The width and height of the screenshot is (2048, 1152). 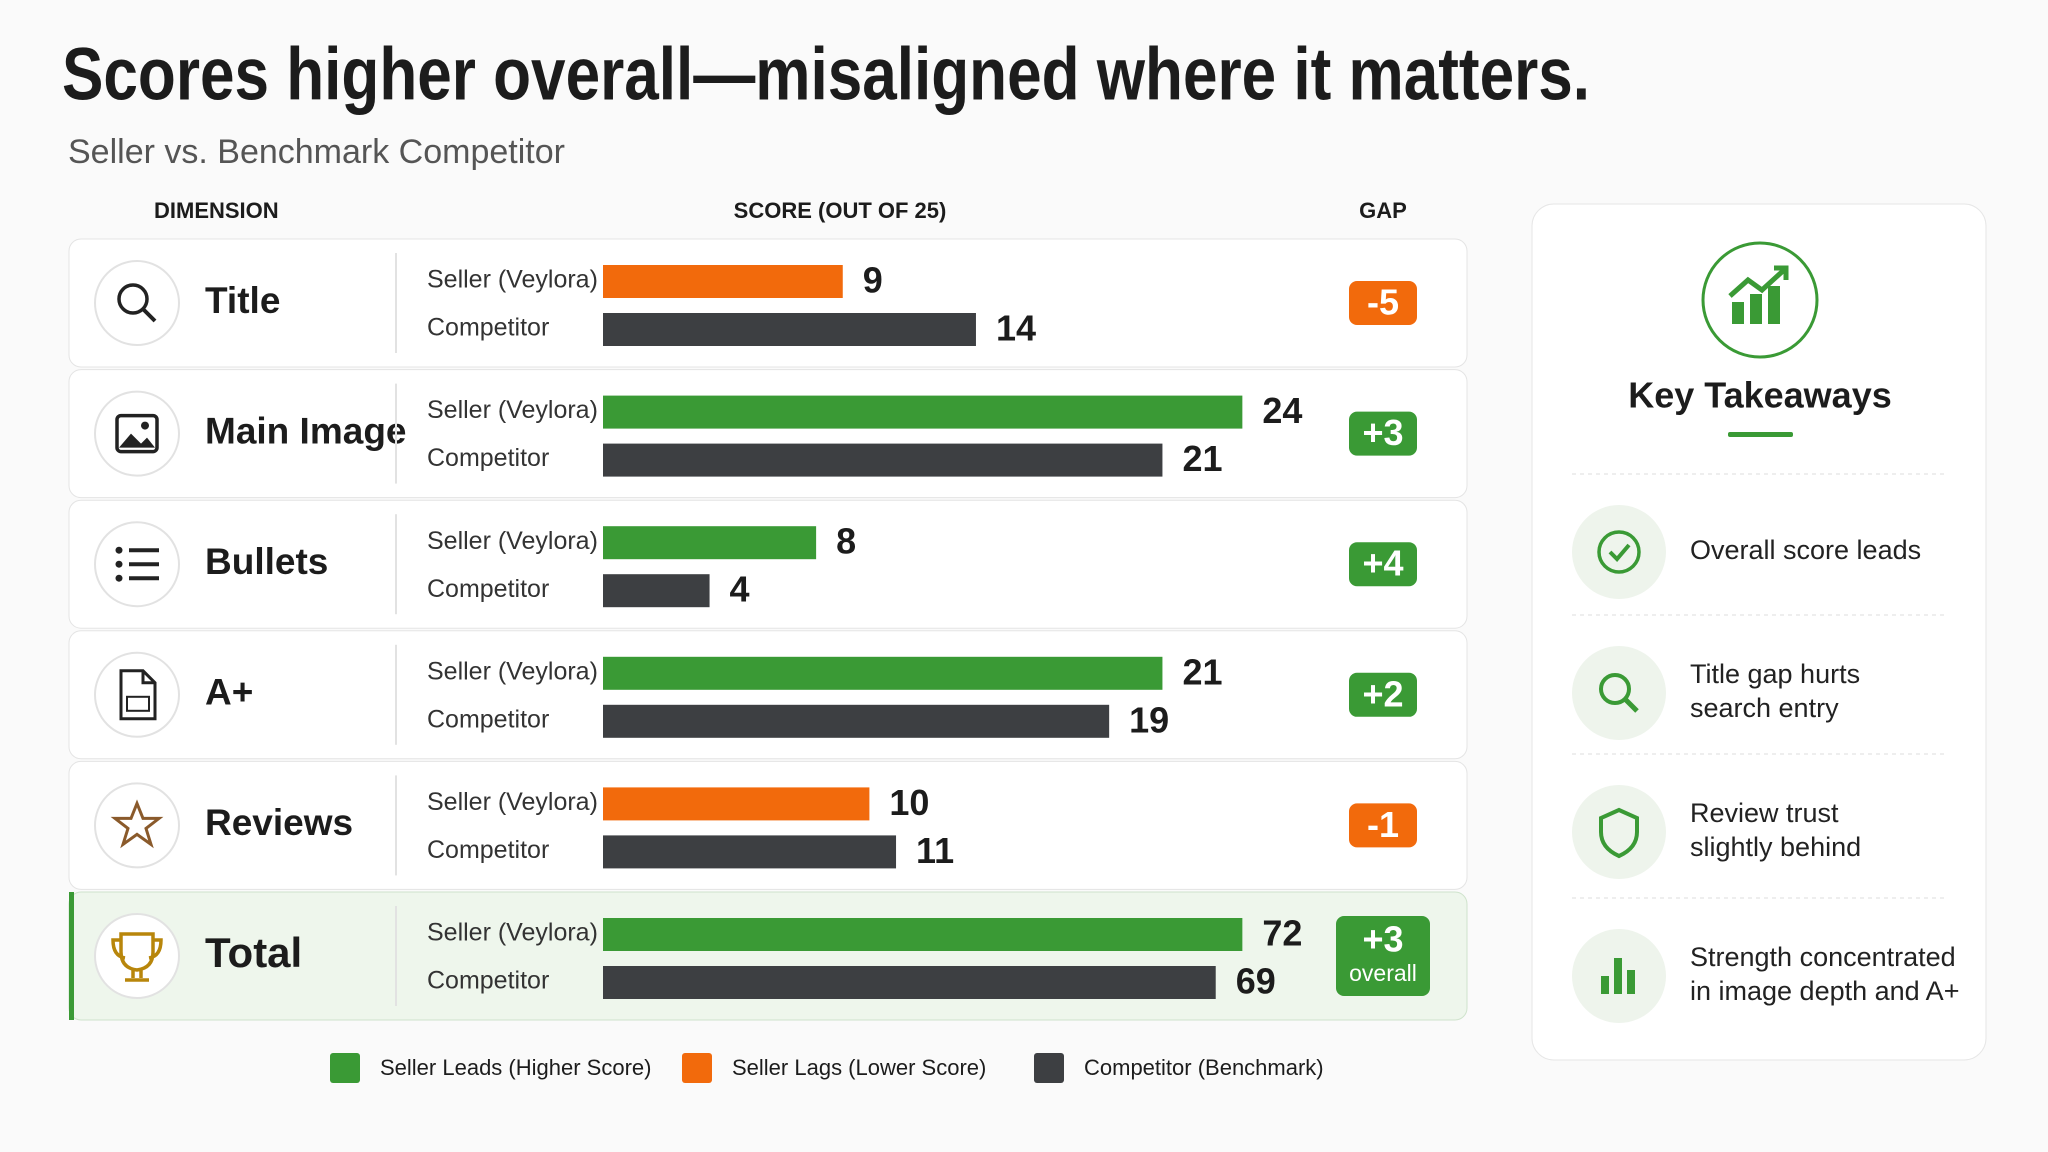 I want to click on dimension-label: A+, so click(x=229, y=692).